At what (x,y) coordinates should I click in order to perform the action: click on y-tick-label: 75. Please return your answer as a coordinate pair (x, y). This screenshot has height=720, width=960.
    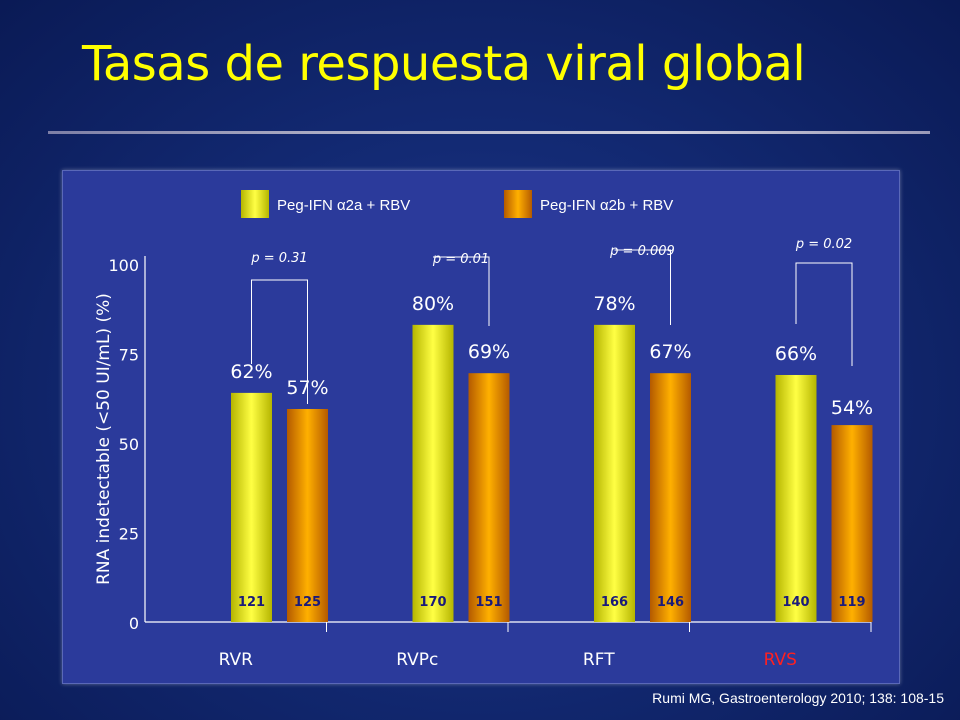
    Looking at the image, I should click on (129, 355).